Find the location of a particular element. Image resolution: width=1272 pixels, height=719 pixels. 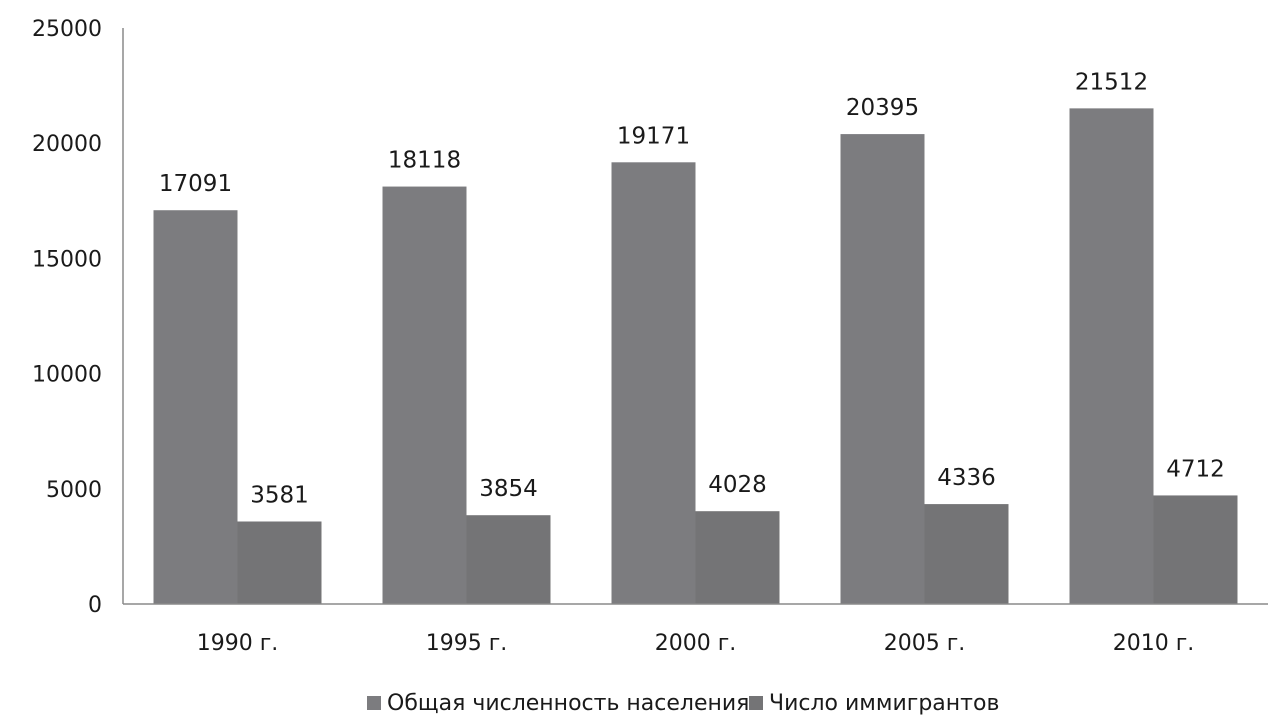

y-tick-label-25000: 25000 is located at coordinates (67, 29).